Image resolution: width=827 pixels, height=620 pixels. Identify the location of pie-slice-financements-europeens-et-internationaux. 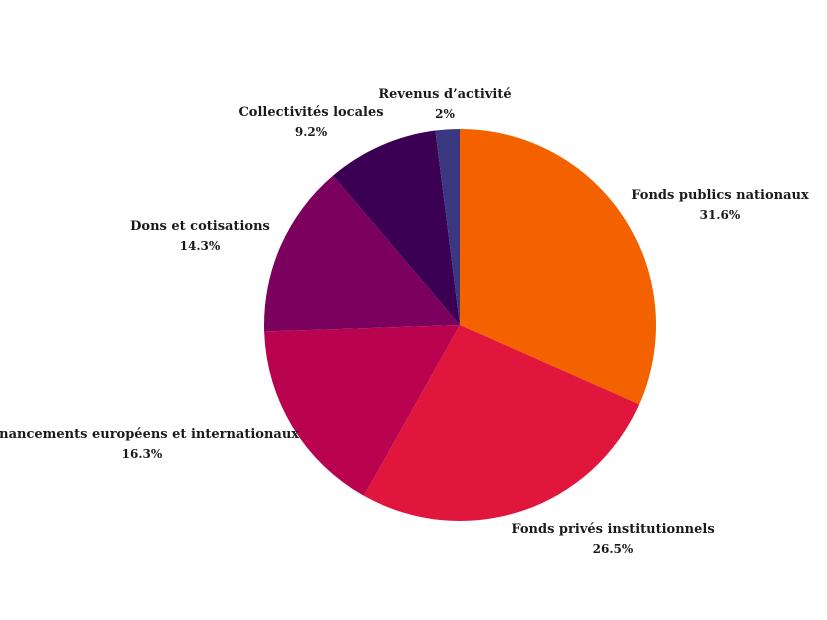
(362, 410).